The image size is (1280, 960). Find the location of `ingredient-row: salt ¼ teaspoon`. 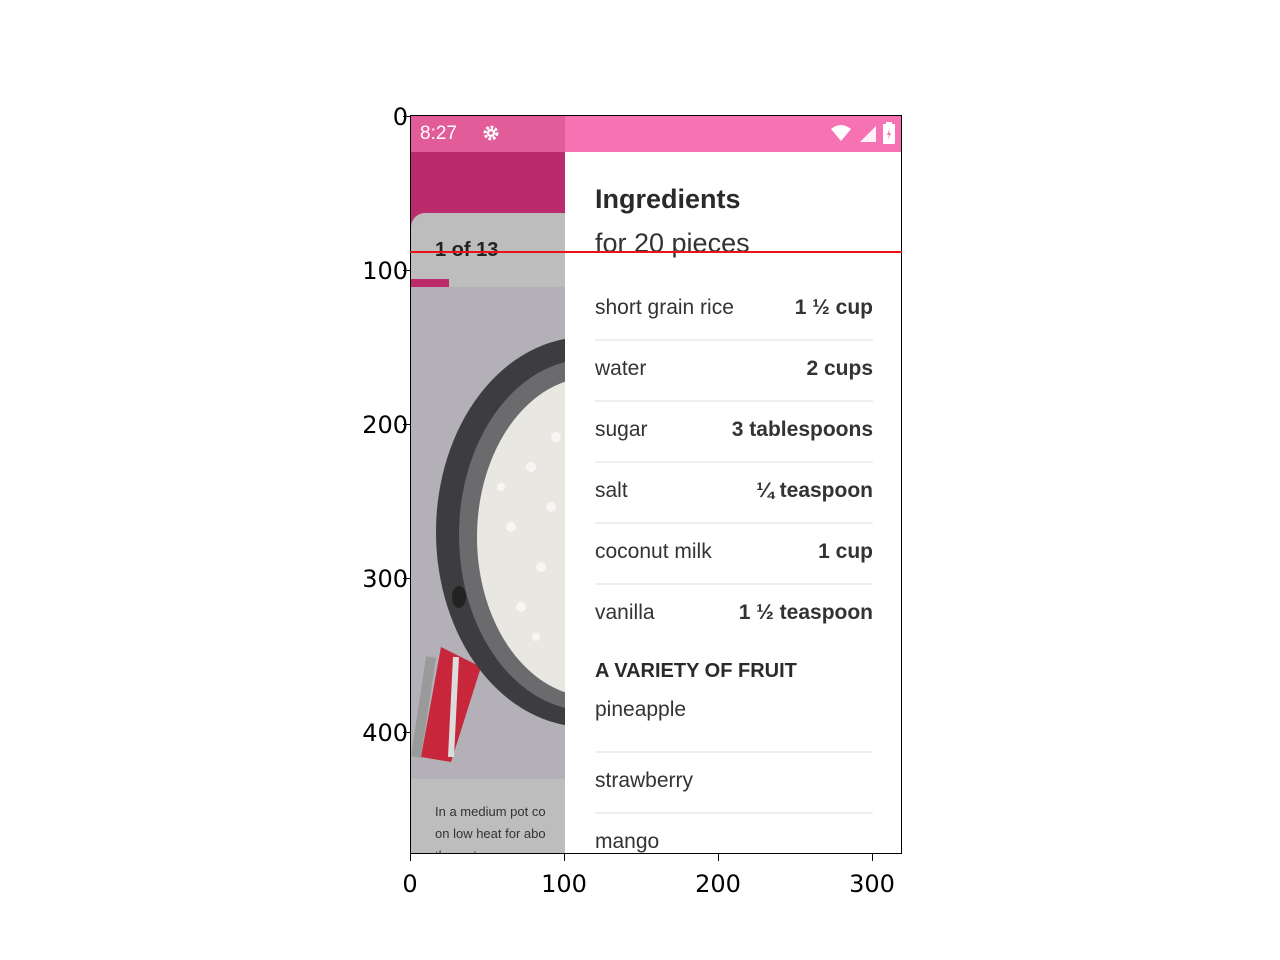

ingredient-row: salt ¼ teaspoon is located at coordinates (734, 493).